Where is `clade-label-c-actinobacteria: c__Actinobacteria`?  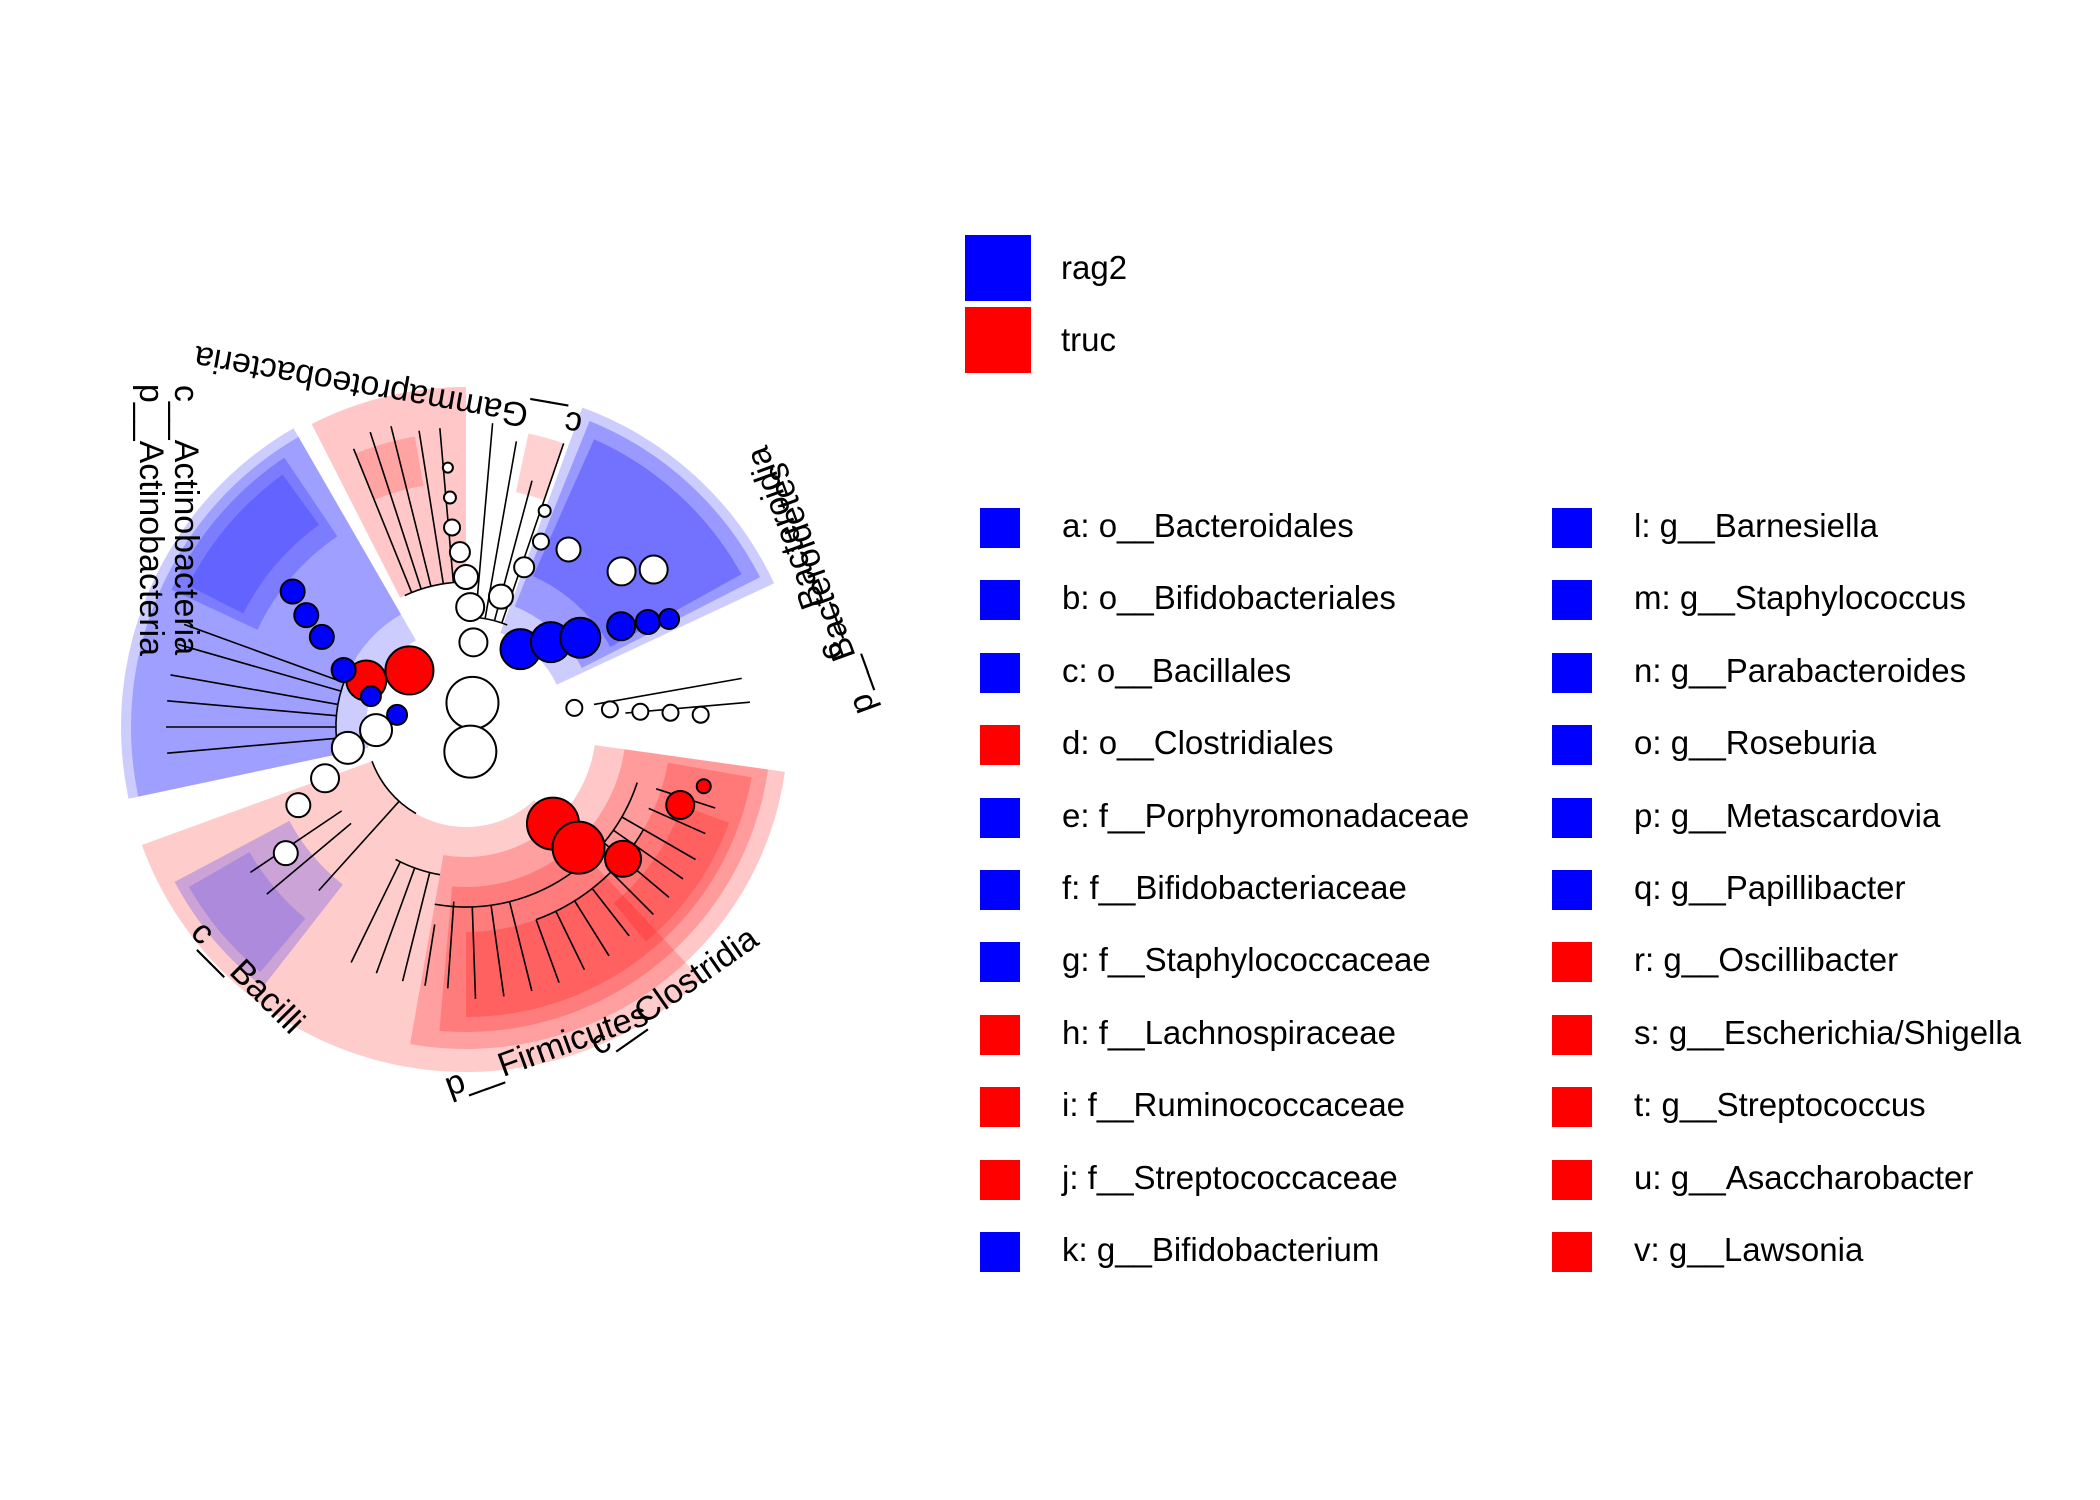 clade-label-c-actinobacteria: c__Actinobacteria is located at coordinates (186, 520).